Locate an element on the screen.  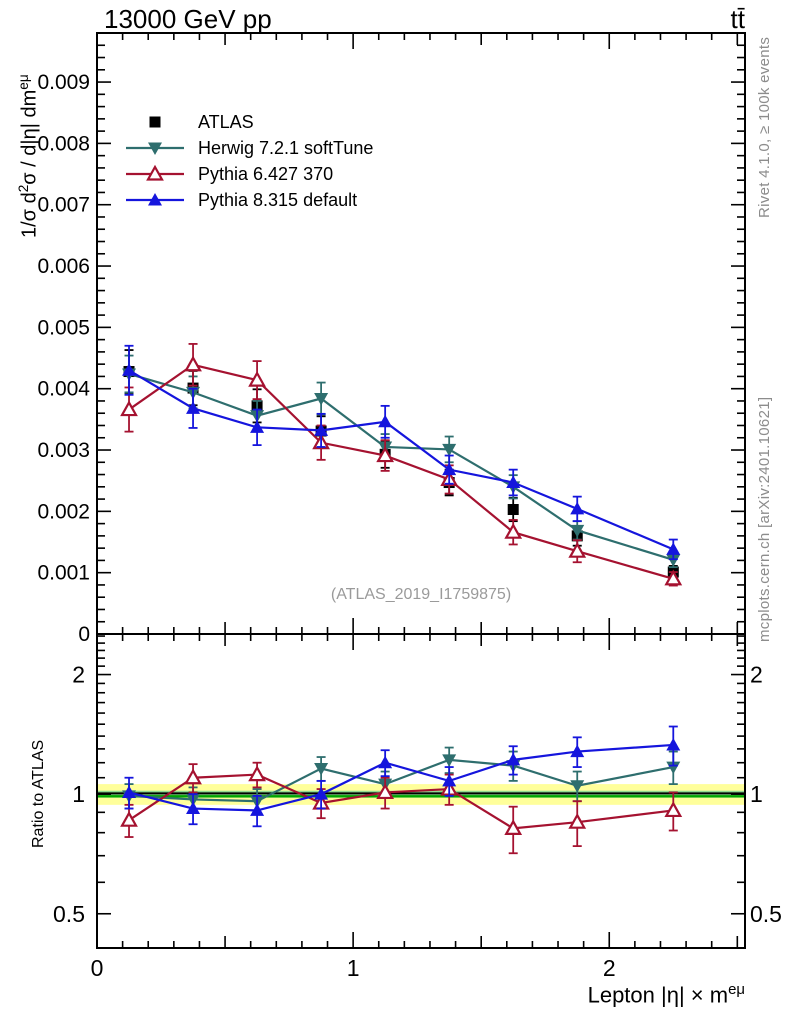
svg-text: 0.009 is located at coordinates (63, 82).